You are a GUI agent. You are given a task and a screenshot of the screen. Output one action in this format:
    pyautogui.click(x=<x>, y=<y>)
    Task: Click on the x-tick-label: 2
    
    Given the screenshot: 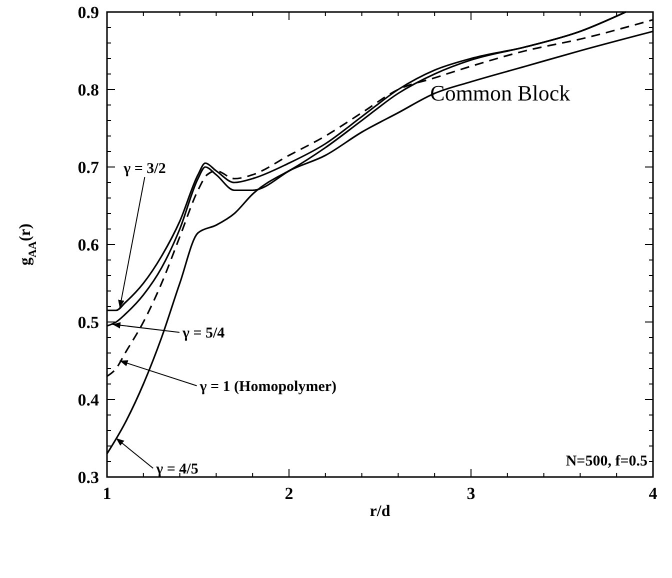 What is the action you would take?
    pyautogui.click(x=289, y=493)
    